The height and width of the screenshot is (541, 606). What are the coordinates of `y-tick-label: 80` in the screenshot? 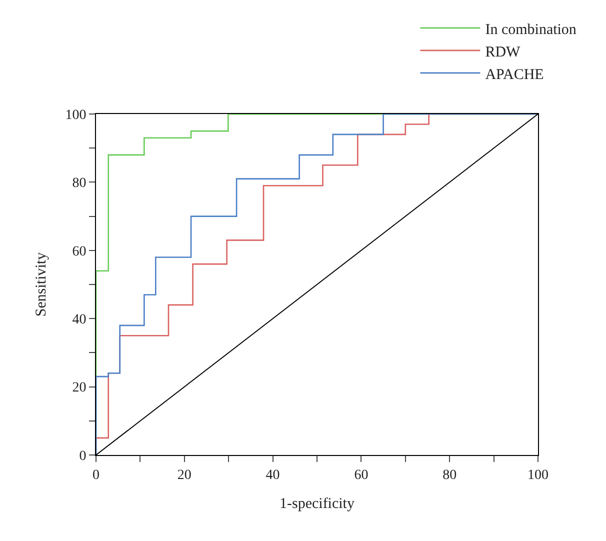 It's located at (79, 184).